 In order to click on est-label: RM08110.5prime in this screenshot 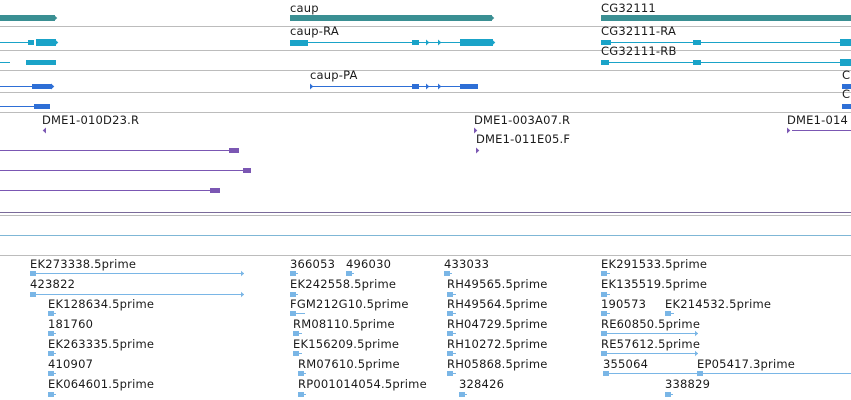, I will do `click(344, 324)`.